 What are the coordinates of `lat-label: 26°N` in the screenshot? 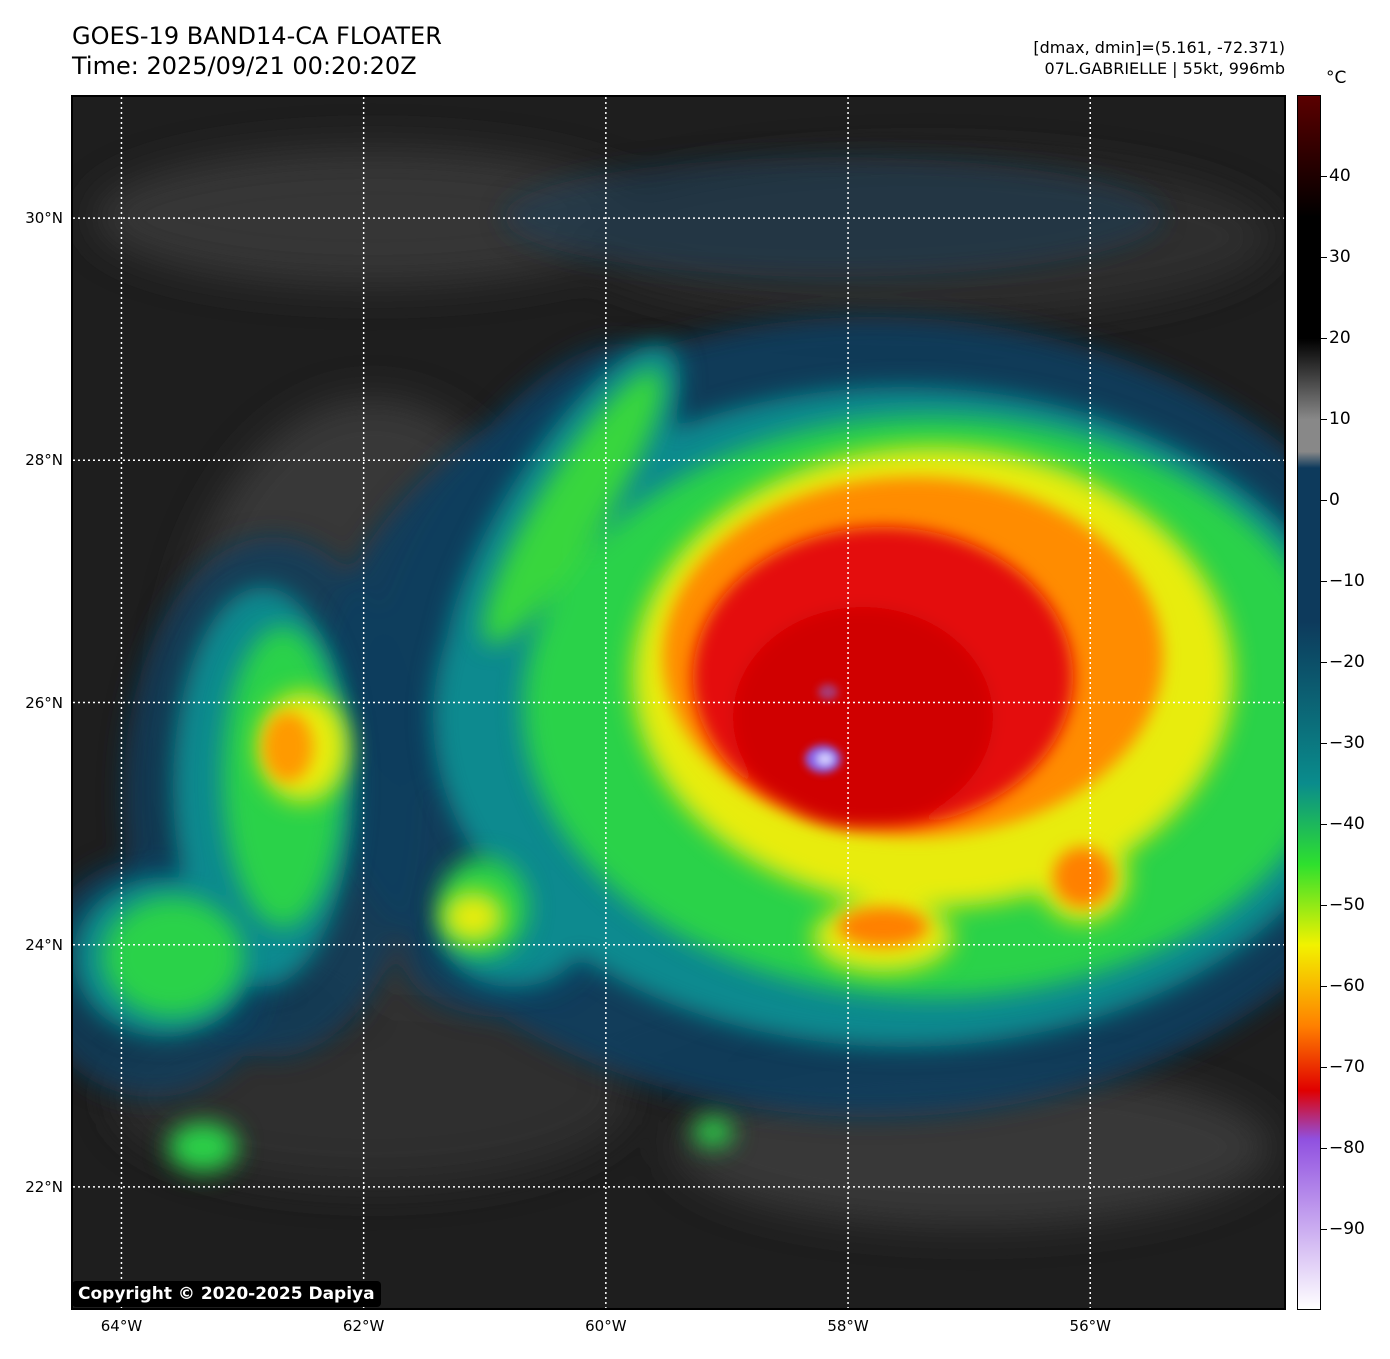 It's located at (44, 702).